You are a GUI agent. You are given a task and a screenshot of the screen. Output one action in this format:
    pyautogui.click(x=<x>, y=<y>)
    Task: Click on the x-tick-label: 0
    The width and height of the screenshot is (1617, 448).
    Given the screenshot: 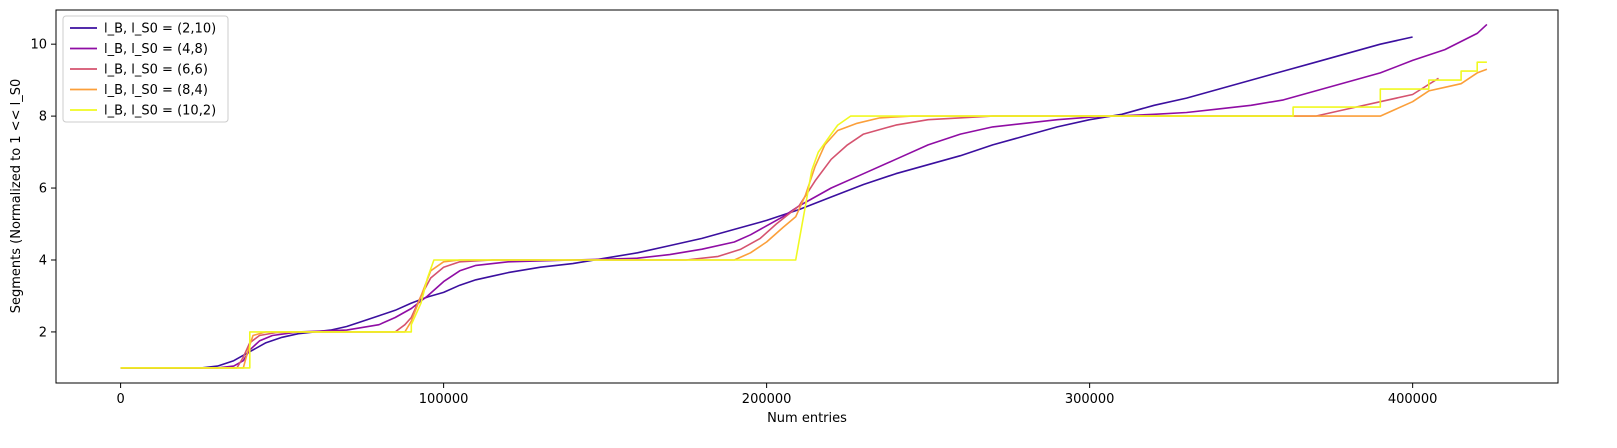 What is the action you would take?
    pyautogui.click(x=120, y=399)
    